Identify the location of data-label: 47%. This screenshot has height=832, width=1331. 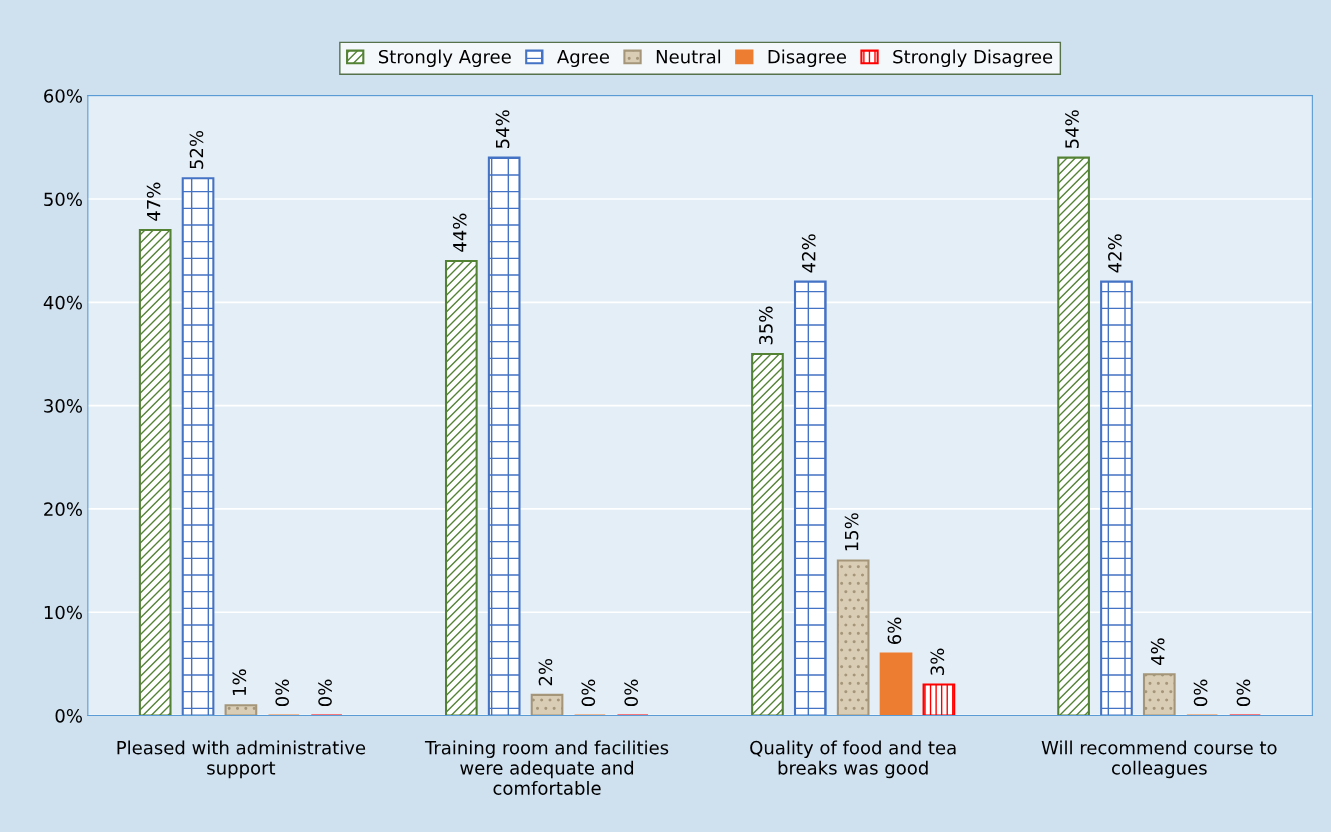
(153, 201).